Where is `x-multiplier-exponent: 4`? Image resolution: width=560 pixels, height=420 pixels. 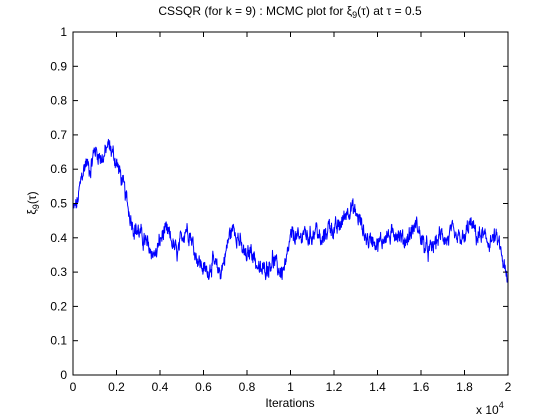
x-multiplier-exponent: 4 is located at coordinates (501, 405).